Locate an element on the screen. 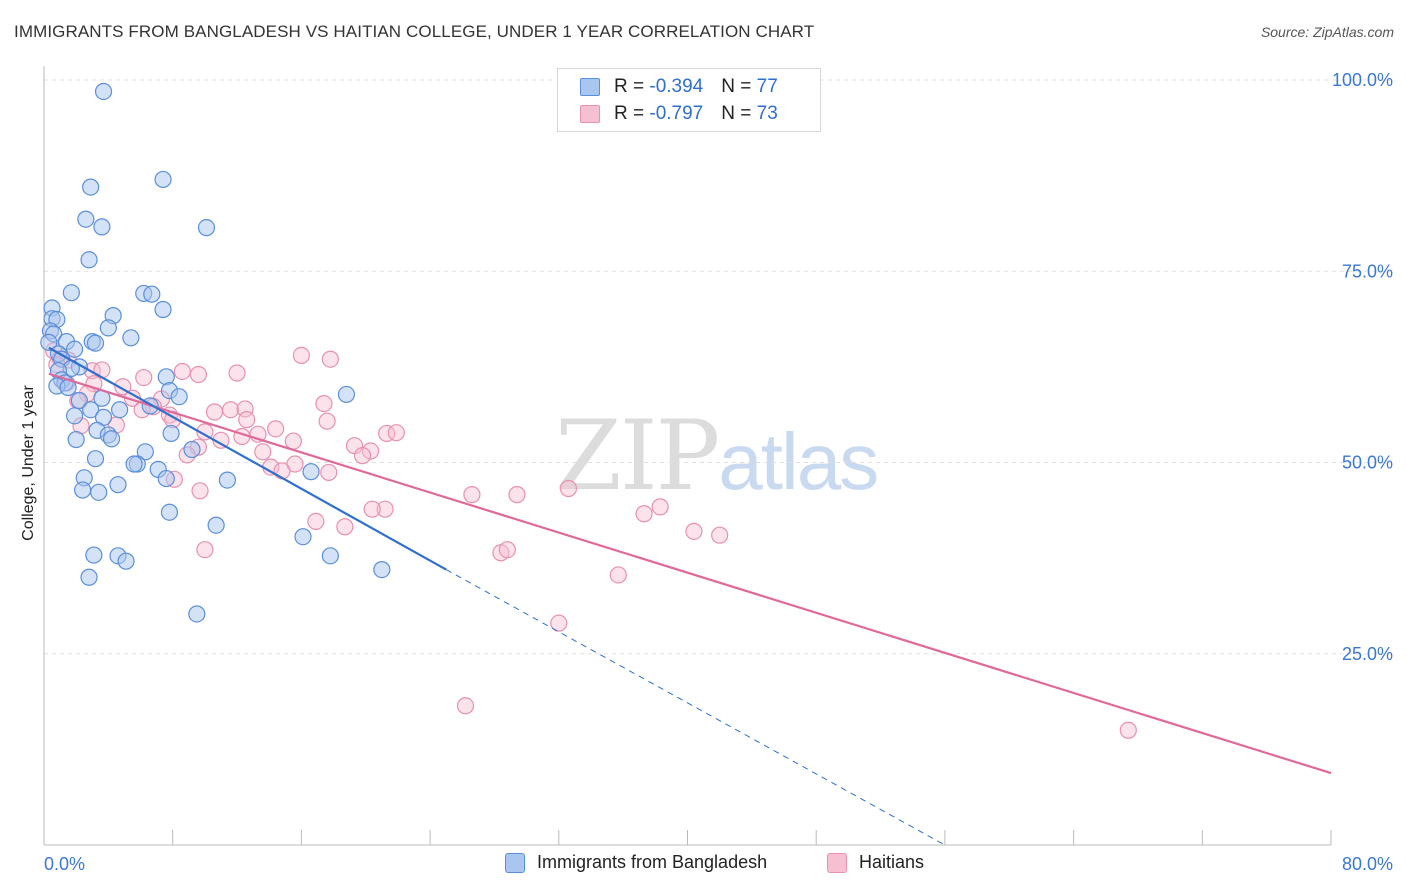 This screenshot has height=892, width=1406. y-tick-label: 25.0% is located at coordinates (1367, 654).